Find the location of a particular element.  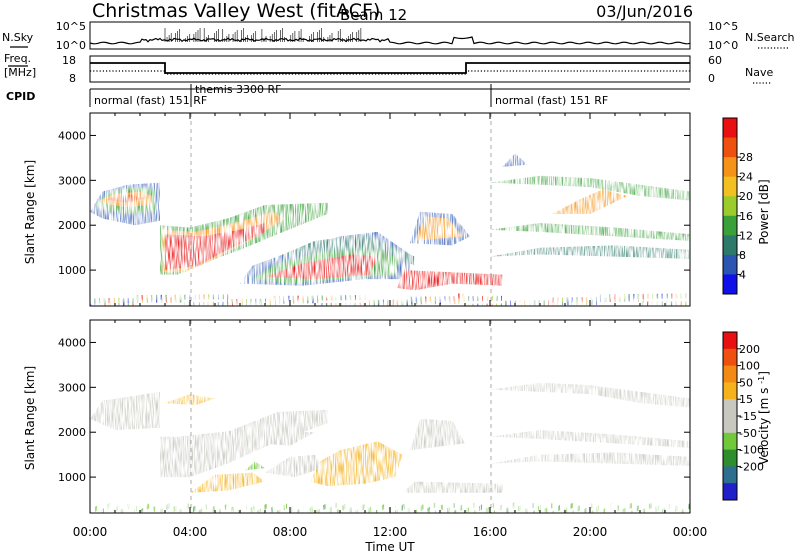

velocity-y-axis-label: Slant Range [km] is located at coordinates (30, 418).